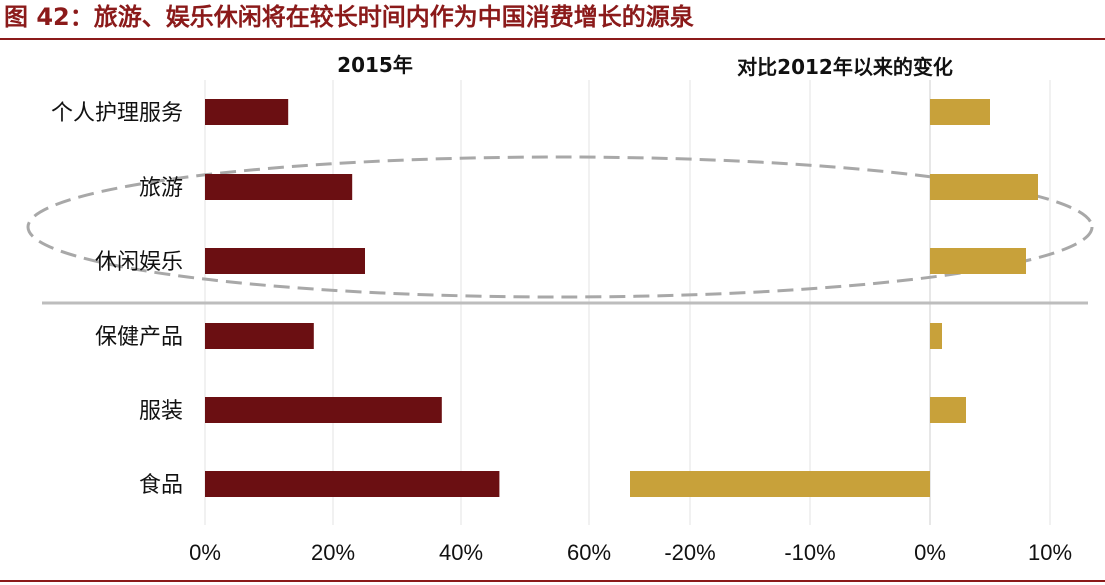 The image size is (1105, 585). I want to click on title-rule, so click(552, 39).